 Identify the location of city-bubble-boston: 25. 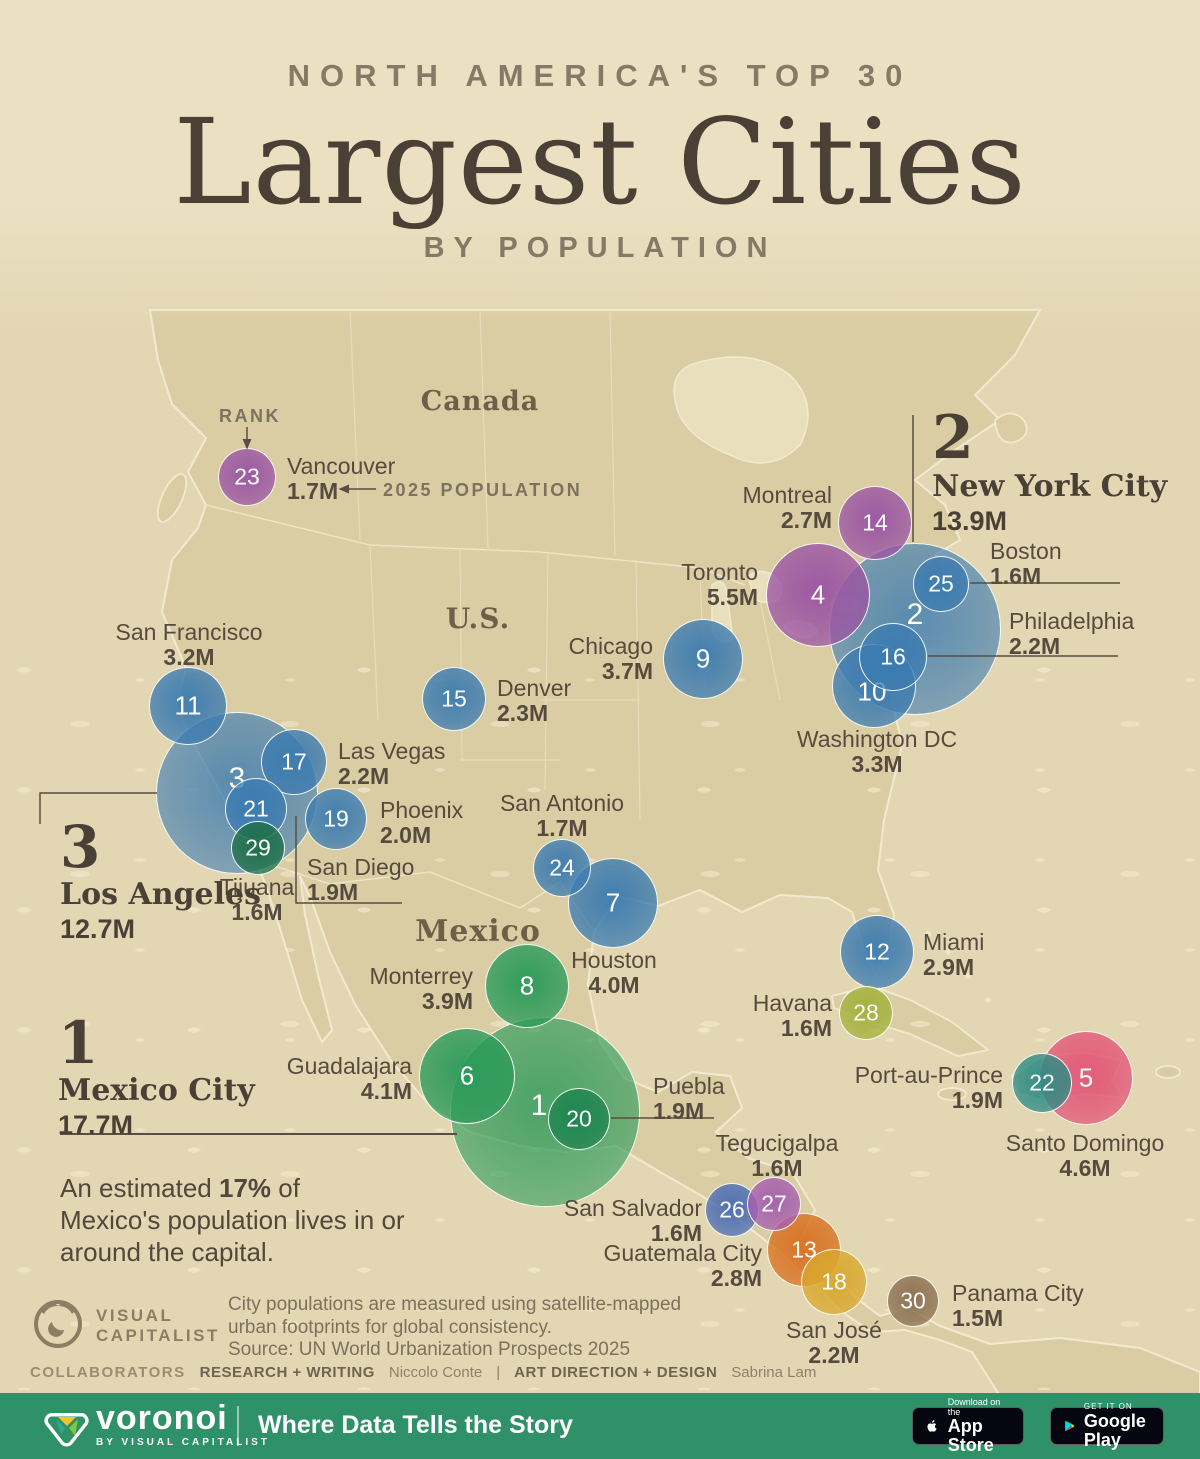
(941, 584).